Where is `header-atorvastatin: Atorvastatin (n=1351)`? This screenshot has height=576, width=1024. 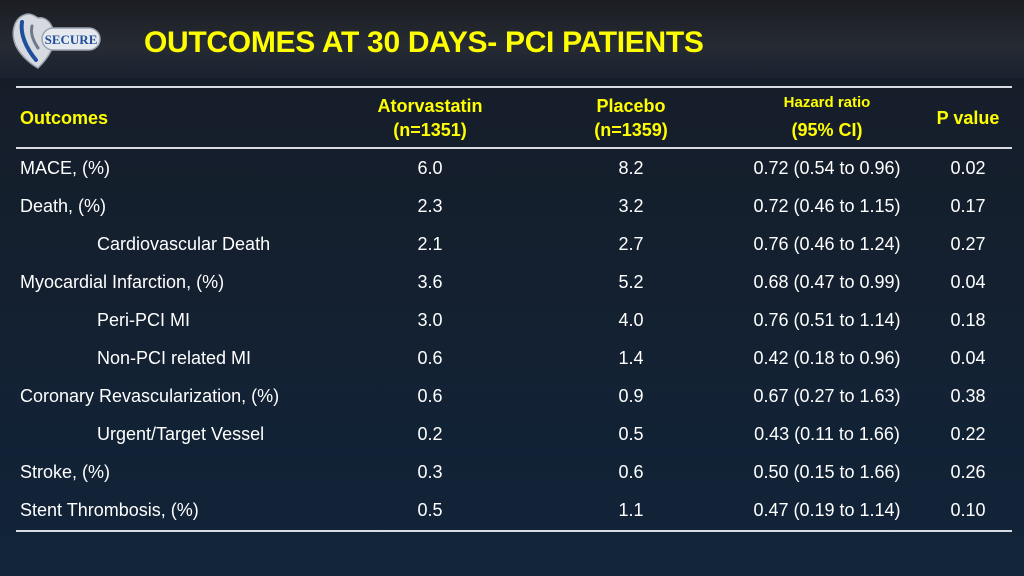 header-atorvastatin: Atorvastatin (n=1351) is located at coordinates (430, 118).